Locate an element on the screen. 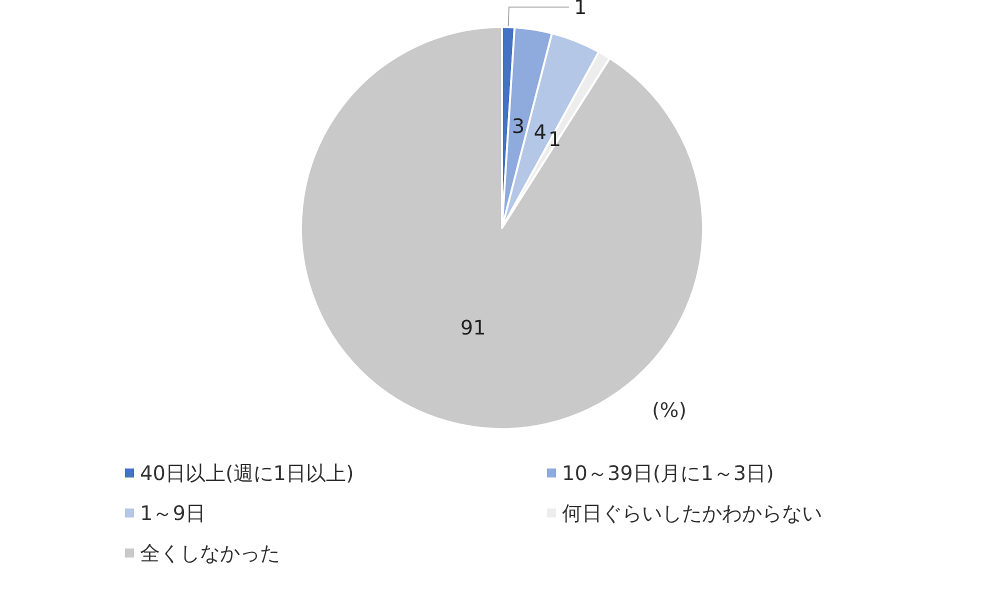 The width and height of the screenshot is (1000, 600). legend-label: 何日ぐらいしたかわからない is located at coordinates (692, 513).